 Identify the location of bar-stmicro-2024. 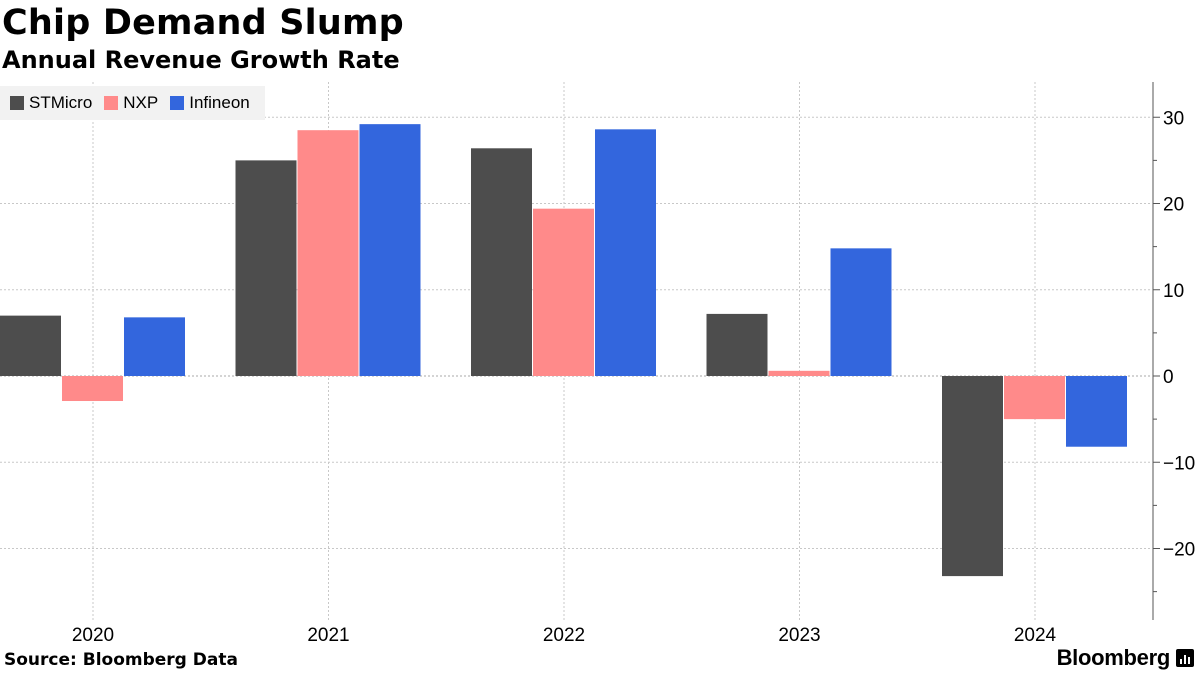
(972, 476).